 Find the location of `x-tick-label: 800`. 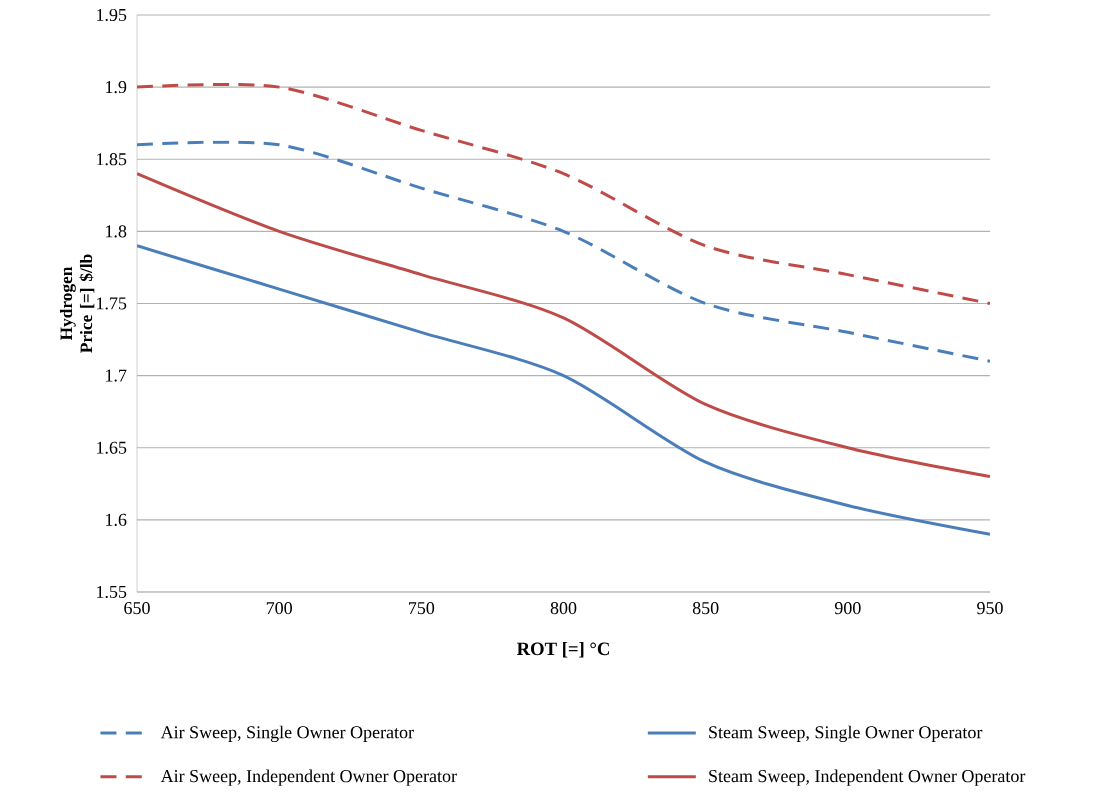

x-tick-label: 800 is located at coordinates (563, 608).